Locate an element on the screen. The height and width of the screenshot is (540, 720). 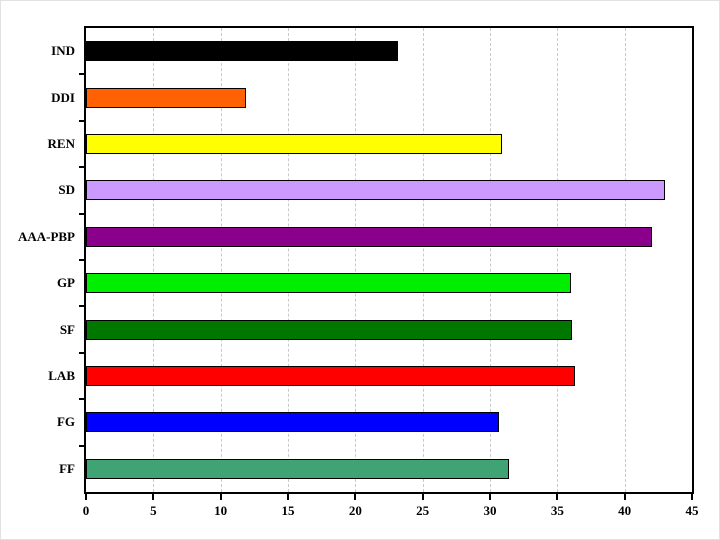
bar-ff is located at coordinates (297, 468).